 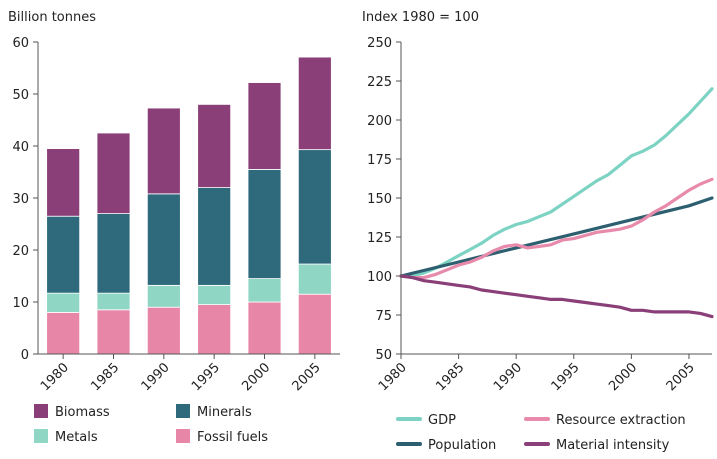 I want to click on legend-label-population: Population, so click(x=462, y=445).